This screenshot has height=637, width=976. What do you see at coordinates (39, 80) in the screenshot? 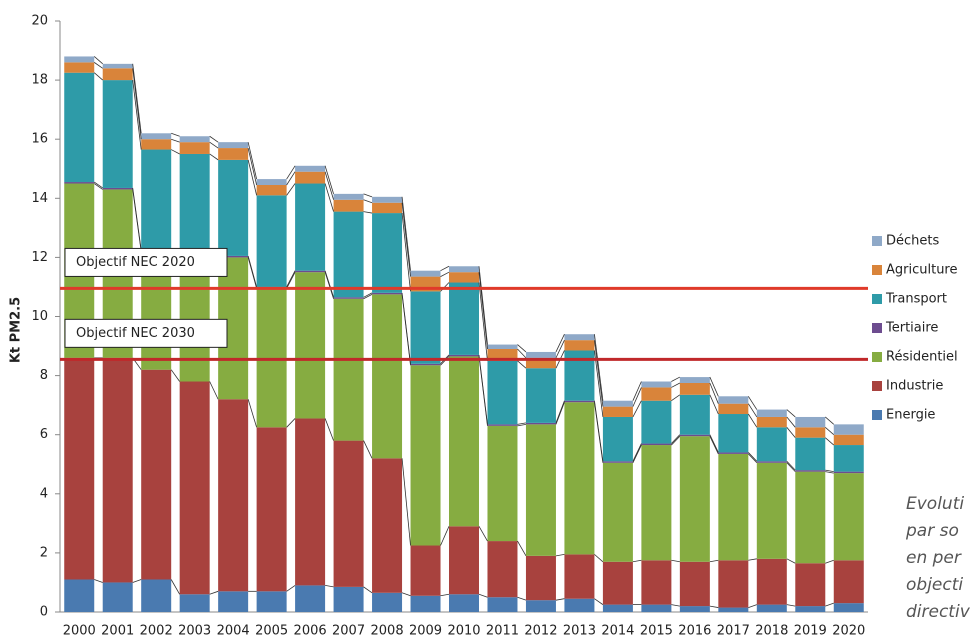
I see `y-tick-label: 18` at bounding box center [39, 80].